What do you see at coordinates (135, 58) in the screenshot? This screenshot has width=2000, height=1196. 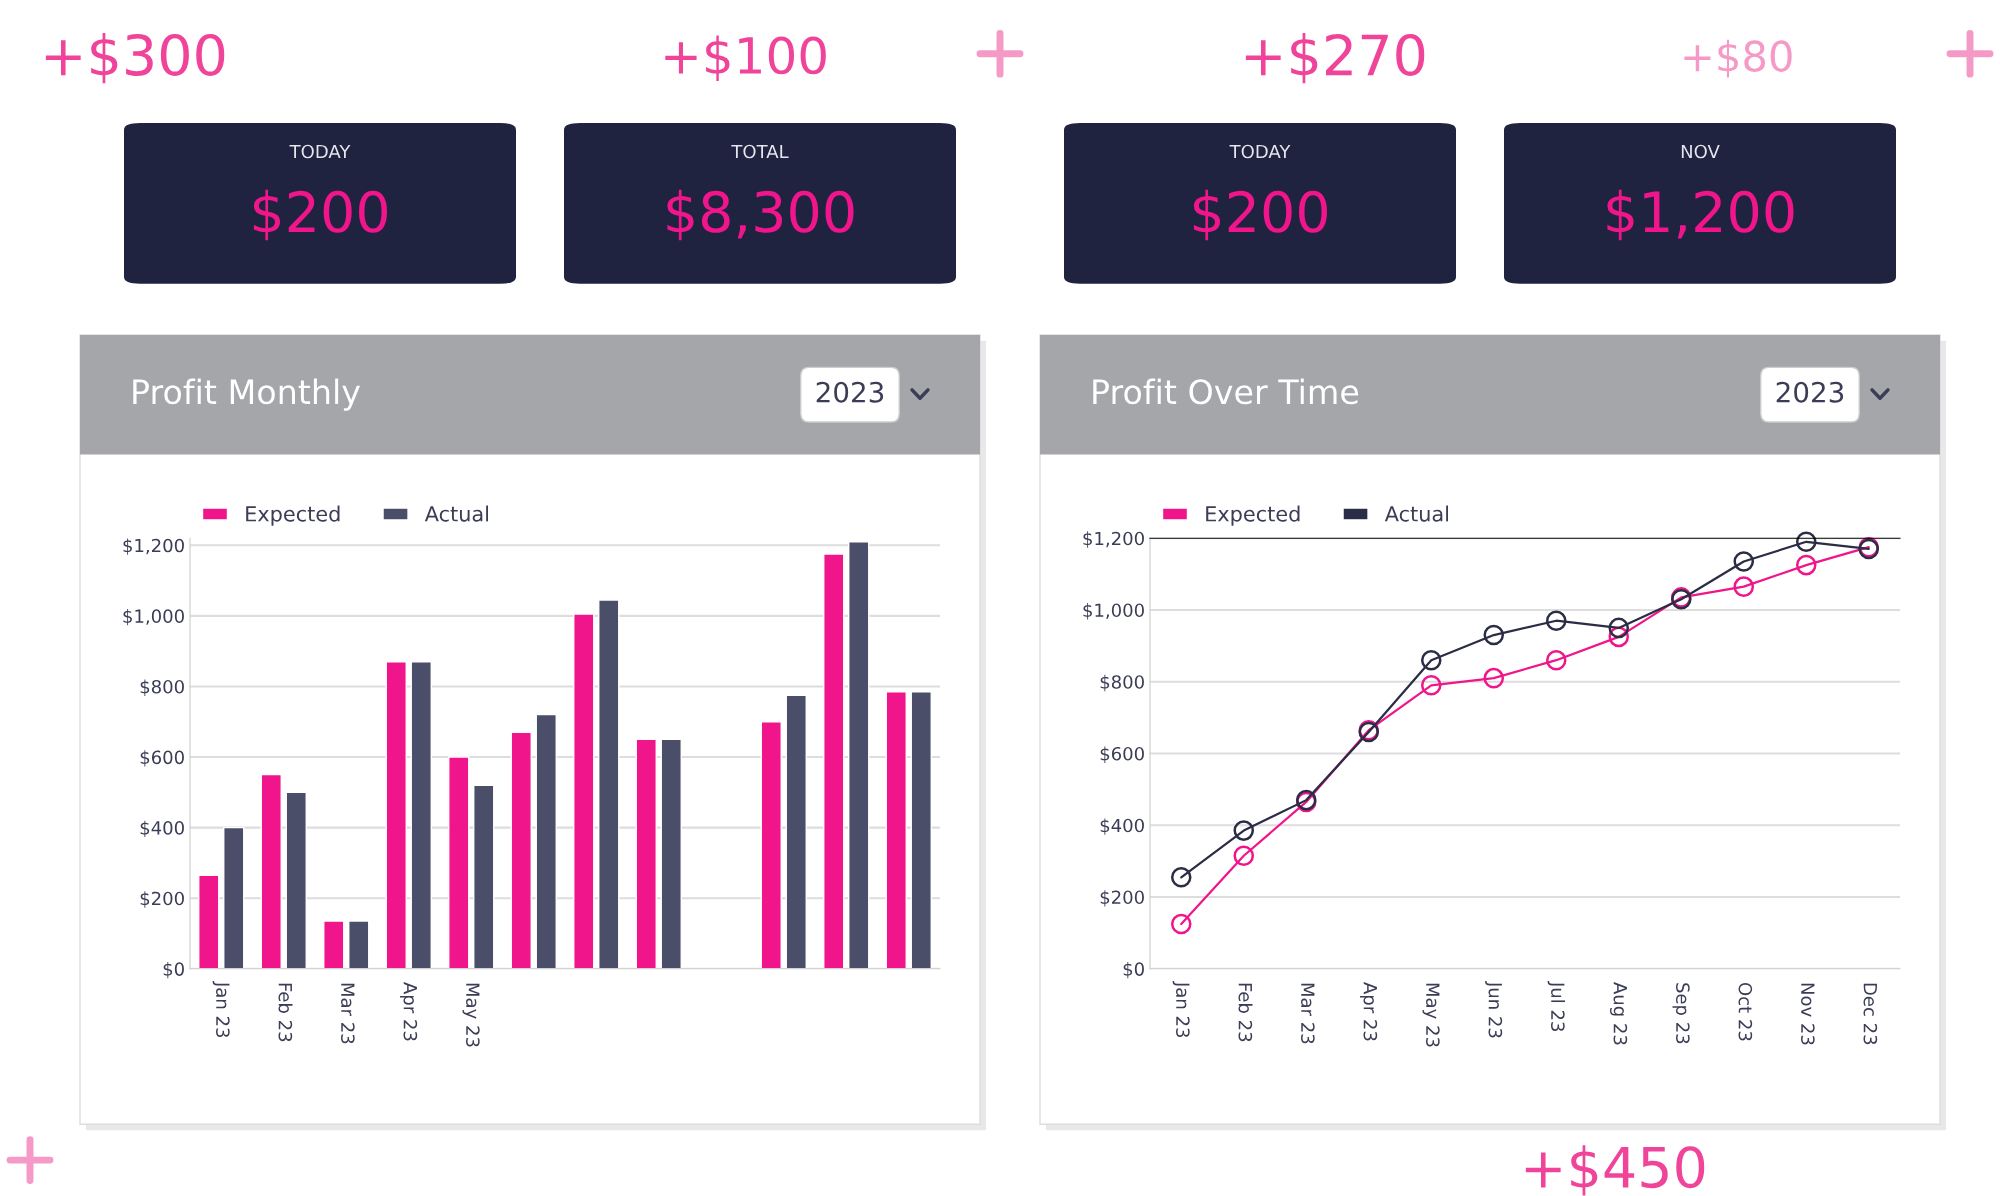 I see `text: +$300` at bounding box center [135, 58].